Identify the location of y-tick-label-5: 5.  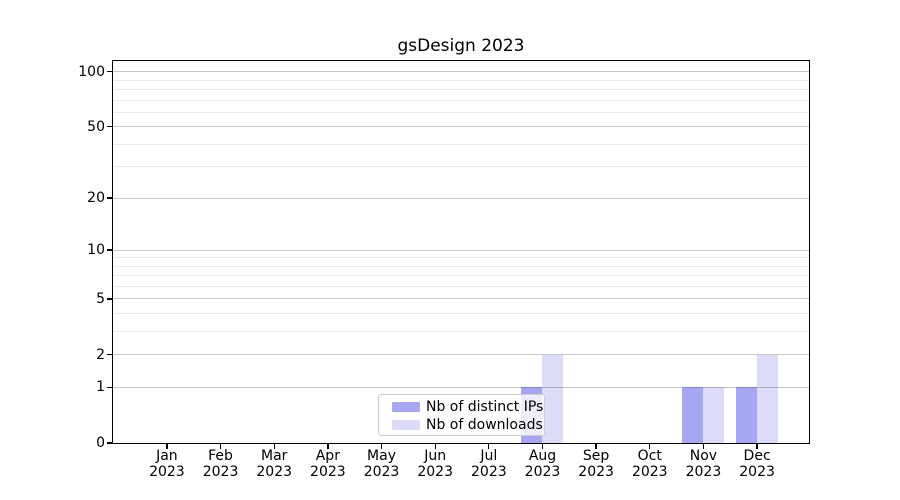
(100, 298).